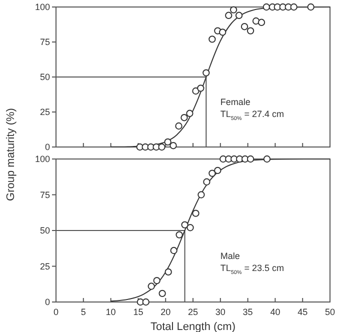 The height and width of the screenshot is (332, 343). What do you see at coordinates (247, 312) in the screenshot?
I see `x-tick-label: 35` at bounding box center [247, 312].